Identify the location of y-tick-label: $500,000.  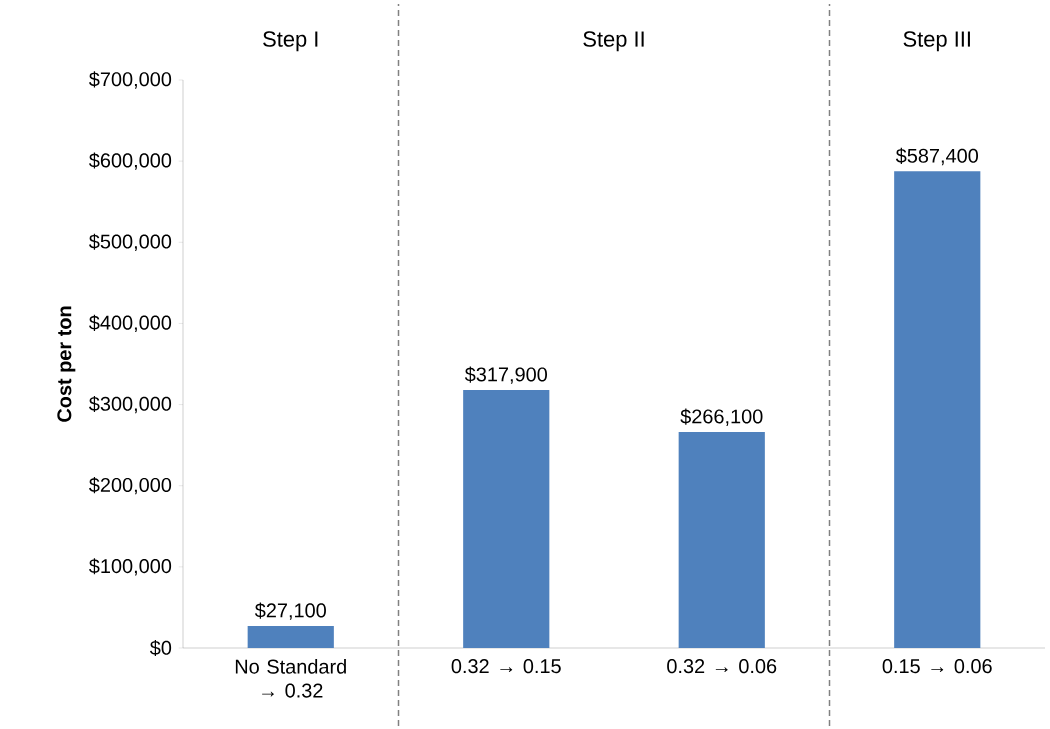
(130, 242).